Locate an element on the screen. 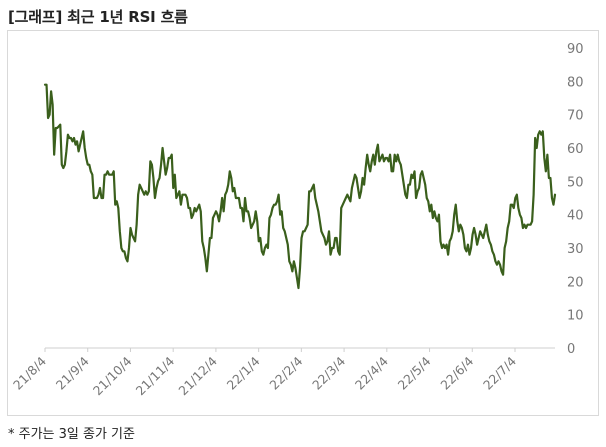 This screenshot has width=606, height=447. y-tick-label: 90 is located at coordinates (575, 49).